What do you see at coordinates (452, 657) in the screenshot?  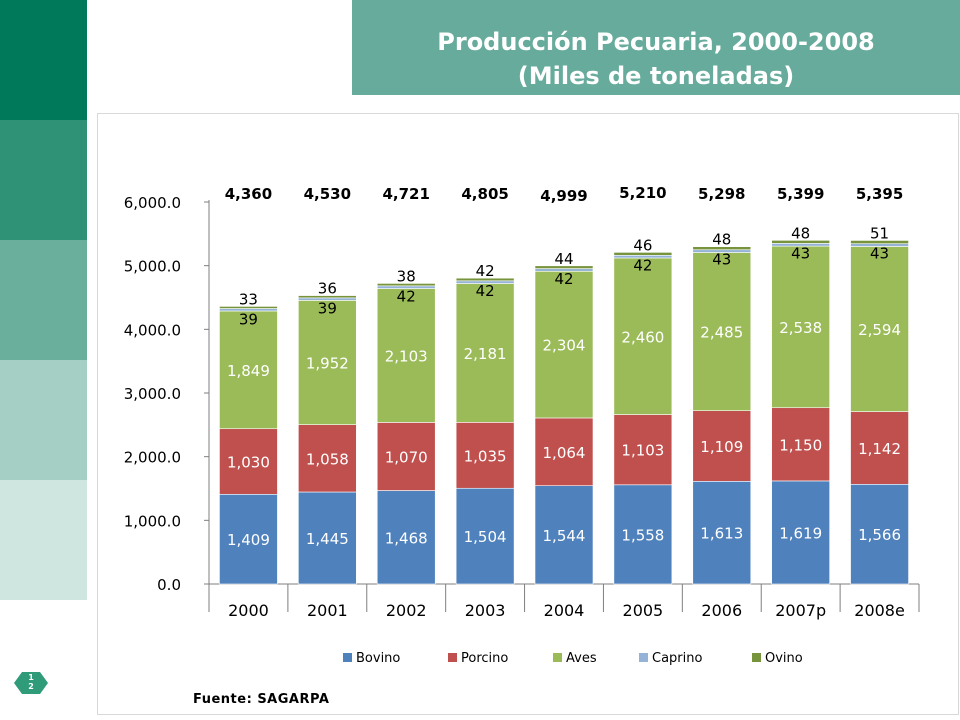 I see `legend-swatch-porcino` at bounding box center [452, 657].